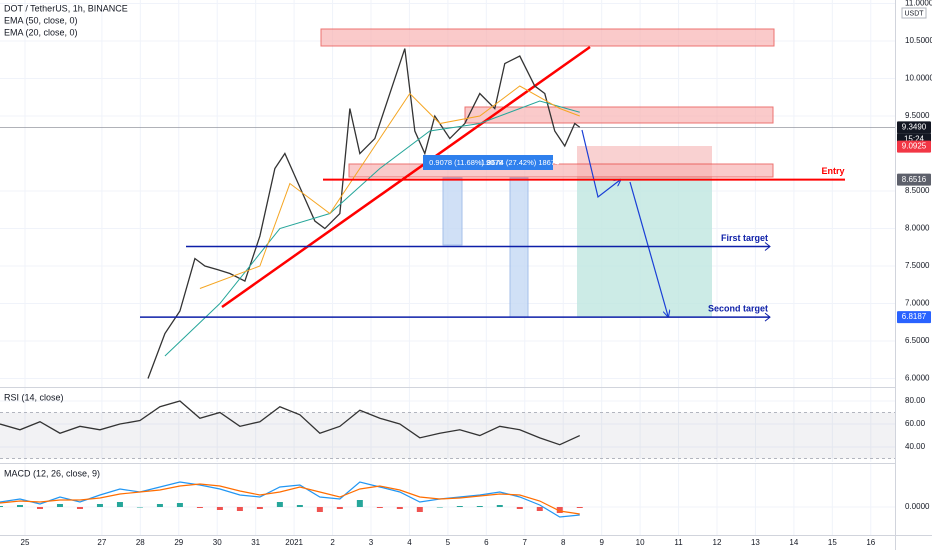  I want to click on panel-title: MACD (12, 26, close, 9), so click(52, 473).